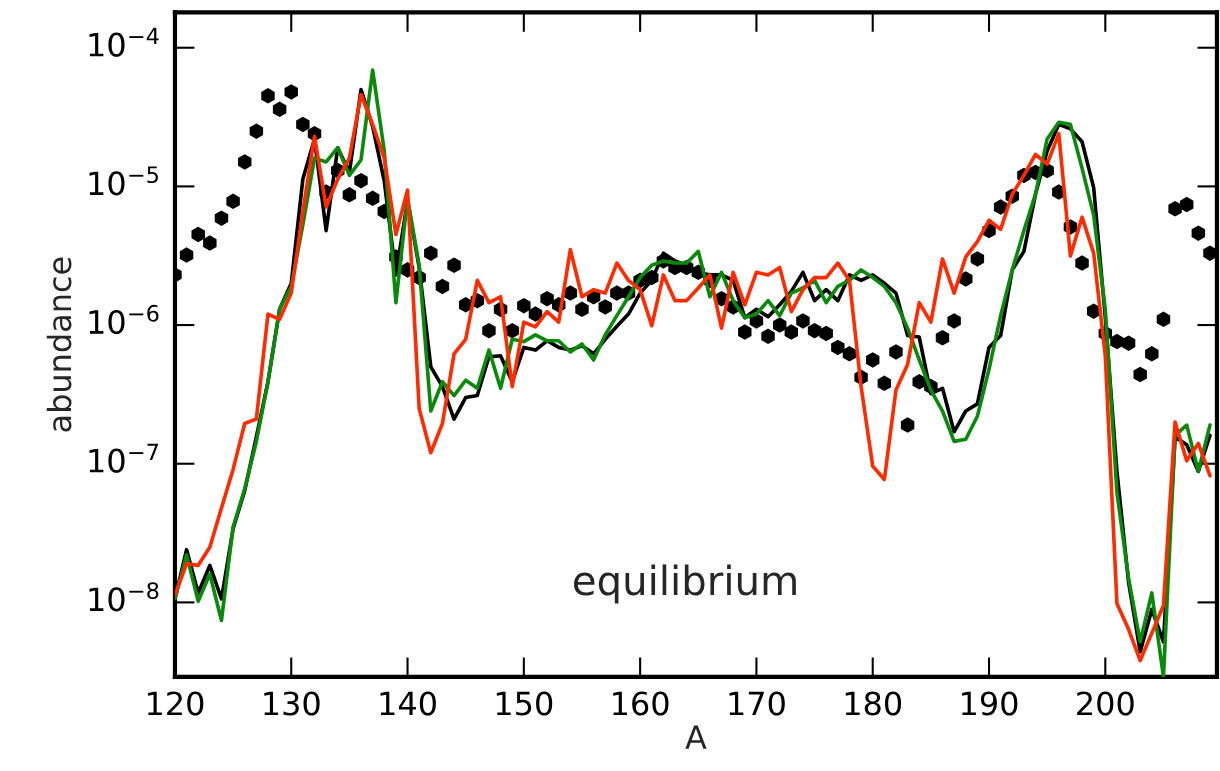 This screenshot has width=1220, height=771. I want to click on x-tick-label: 150, so click(524, 703).